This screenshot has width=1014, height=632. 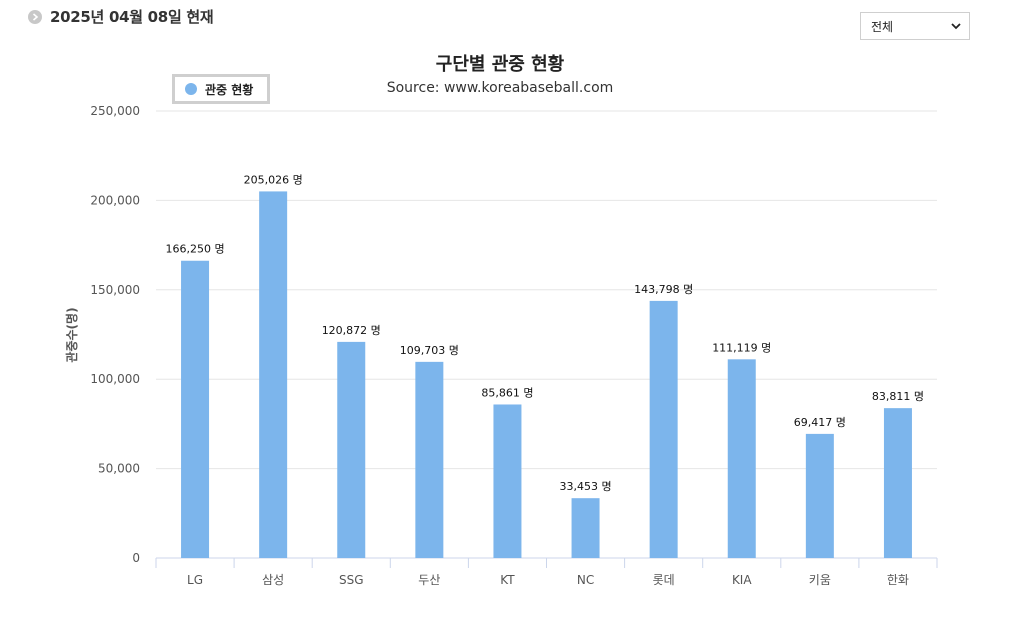 I want to click on legend-marker, so click(x=191, y=89).